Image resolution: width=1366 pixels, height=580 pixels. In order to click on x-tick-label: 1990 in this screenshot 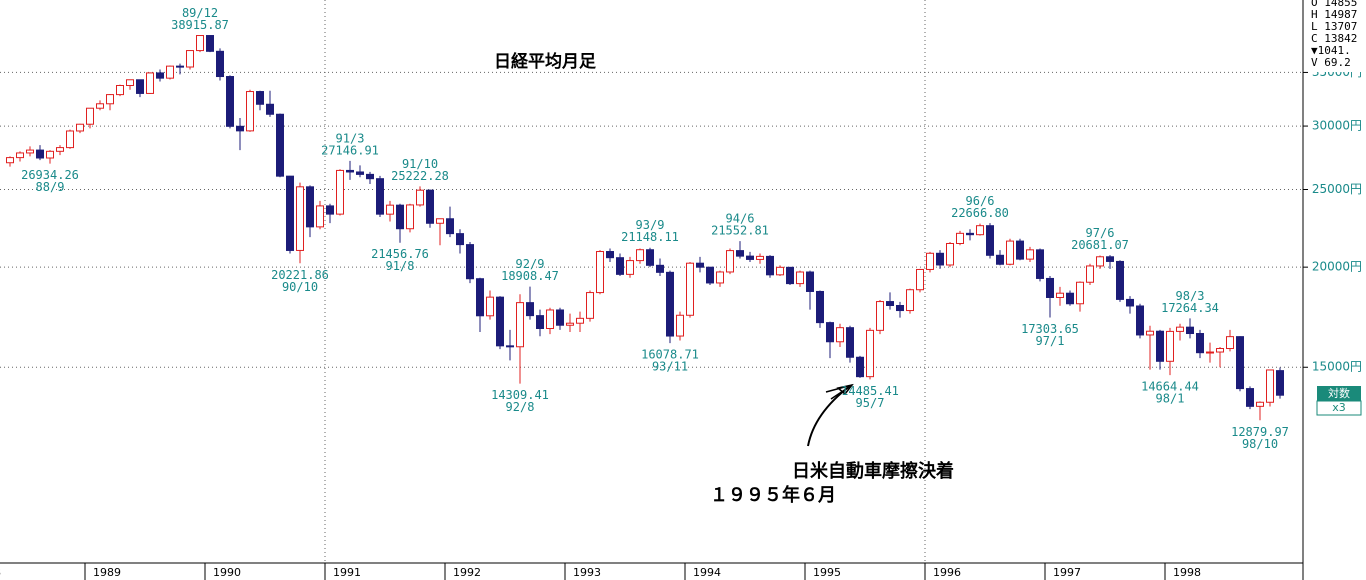, I will do `click(227, 572)`.